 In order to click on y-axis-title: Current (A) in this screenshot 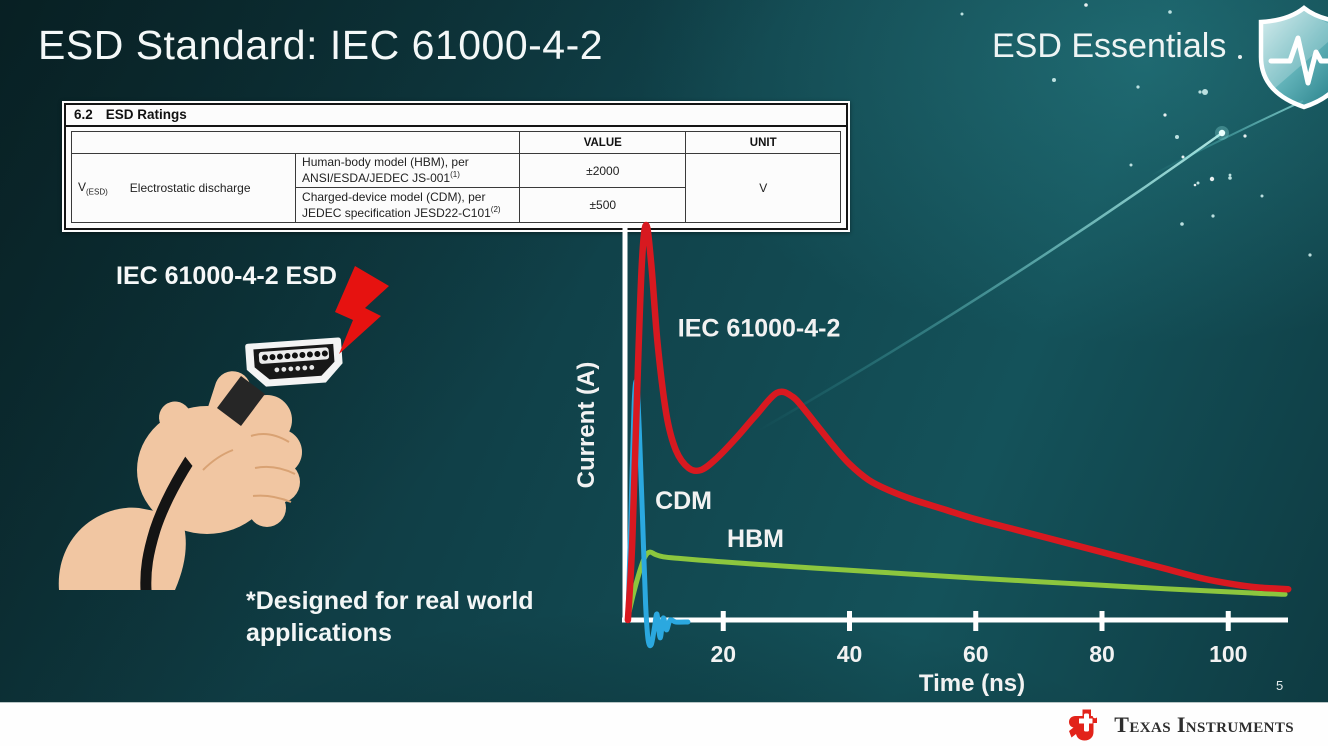, I will do `click(586, 425)`.